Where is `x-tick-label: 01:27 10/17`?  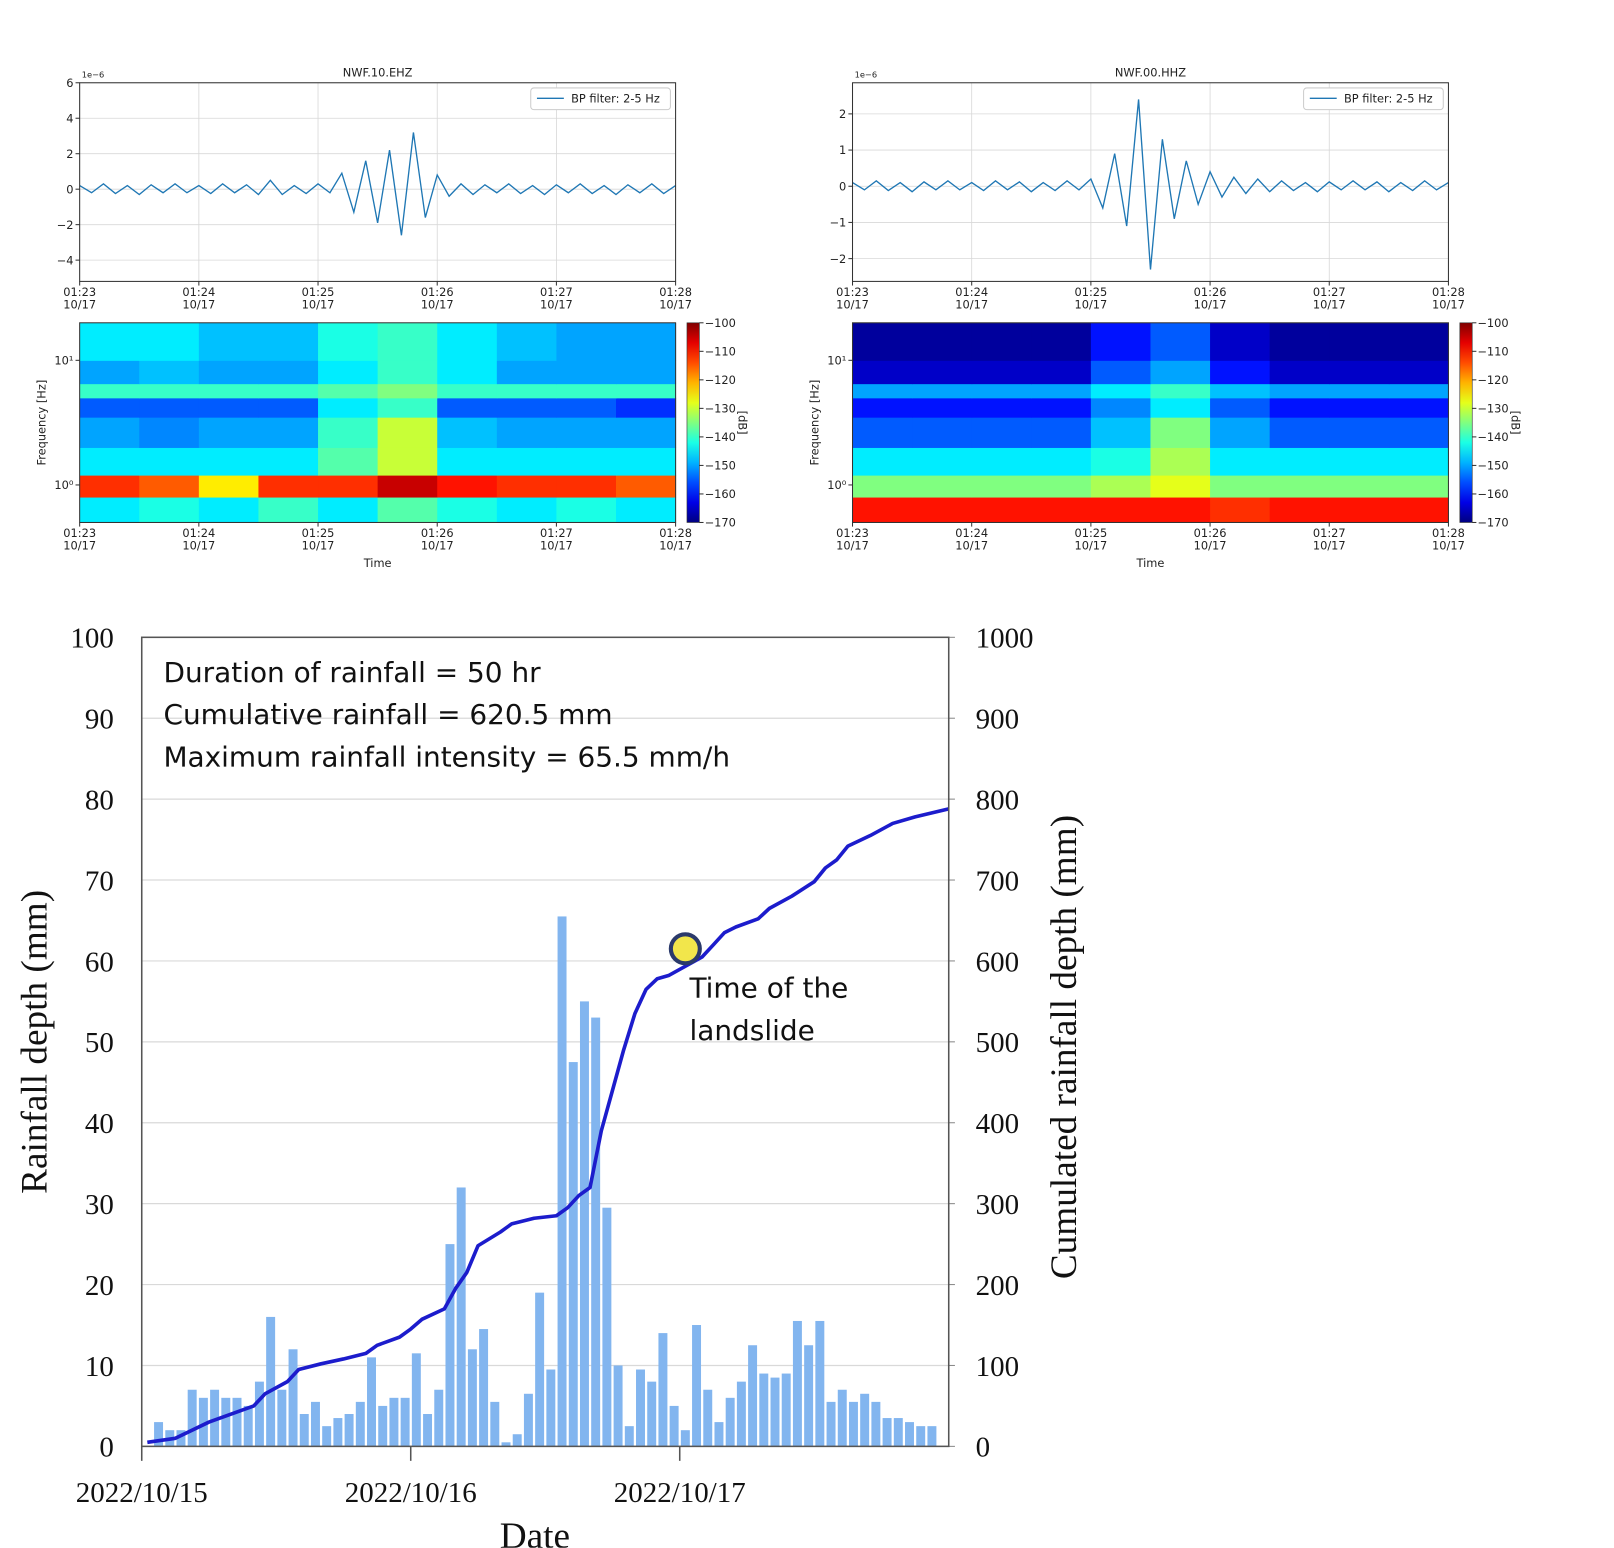 x-tick-label: 01:27 10/17 is located at coordinates (1329, 298).